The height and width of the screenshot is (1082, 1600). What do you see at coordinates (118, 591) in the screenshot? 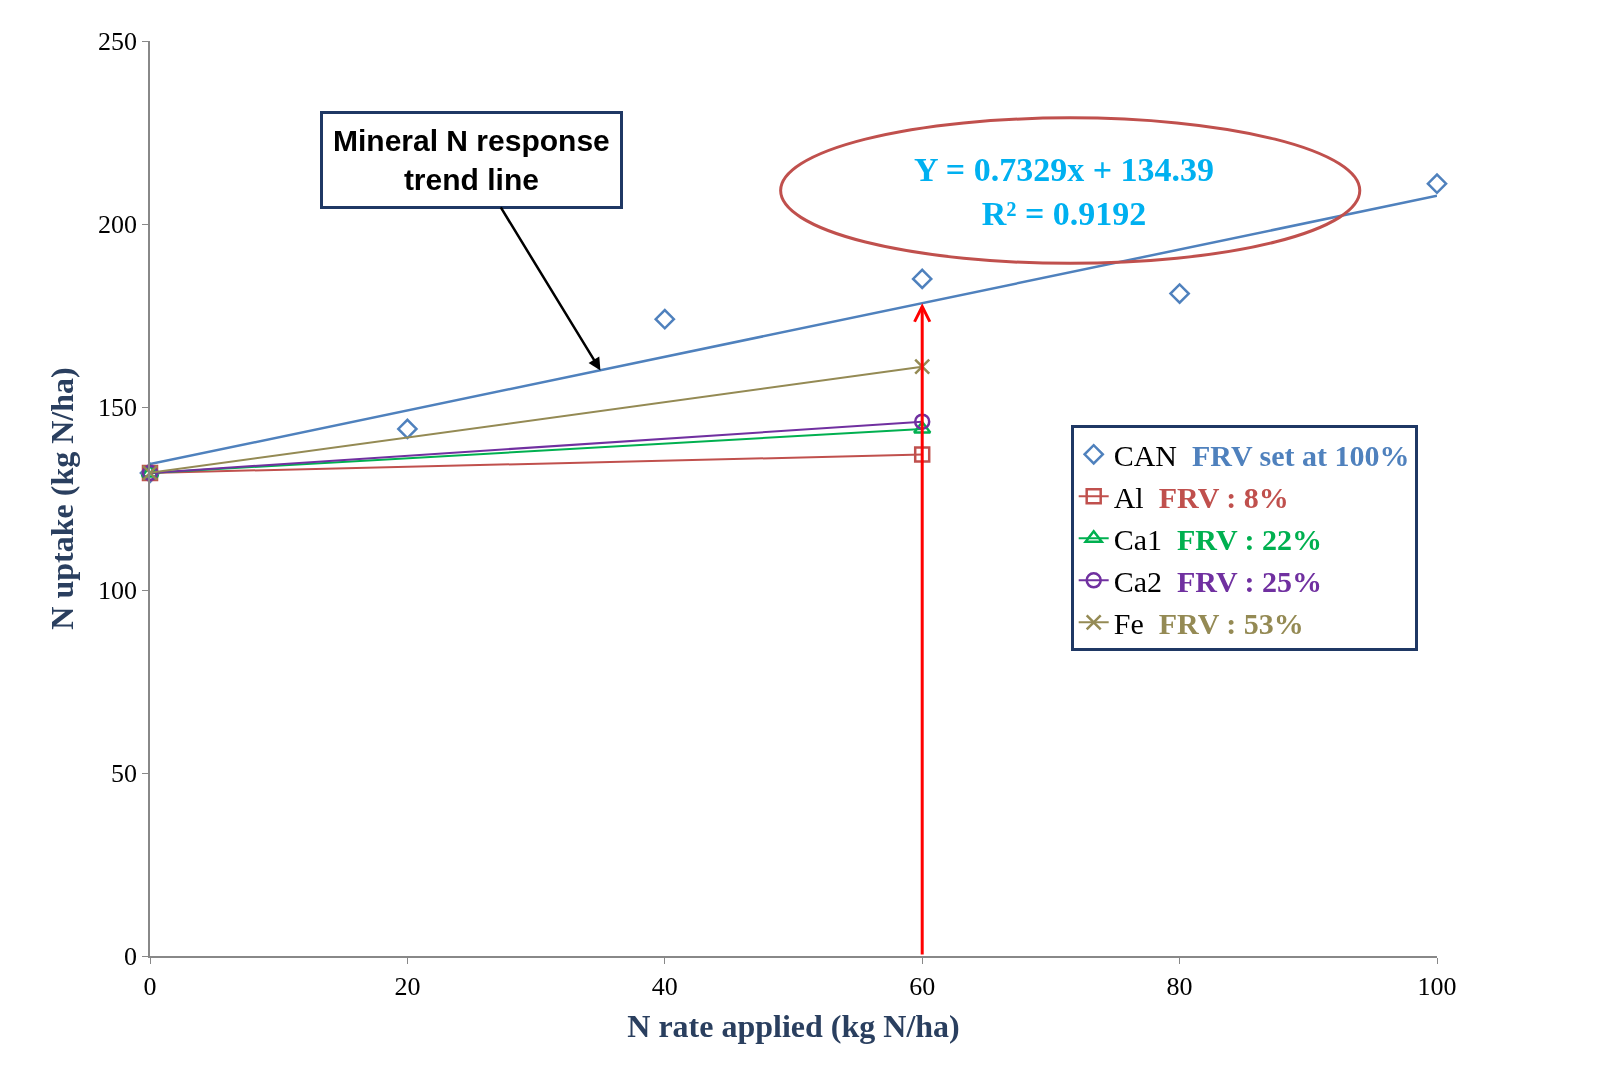
I see `y-tick-label: 100` at bounding box center [118, 591].